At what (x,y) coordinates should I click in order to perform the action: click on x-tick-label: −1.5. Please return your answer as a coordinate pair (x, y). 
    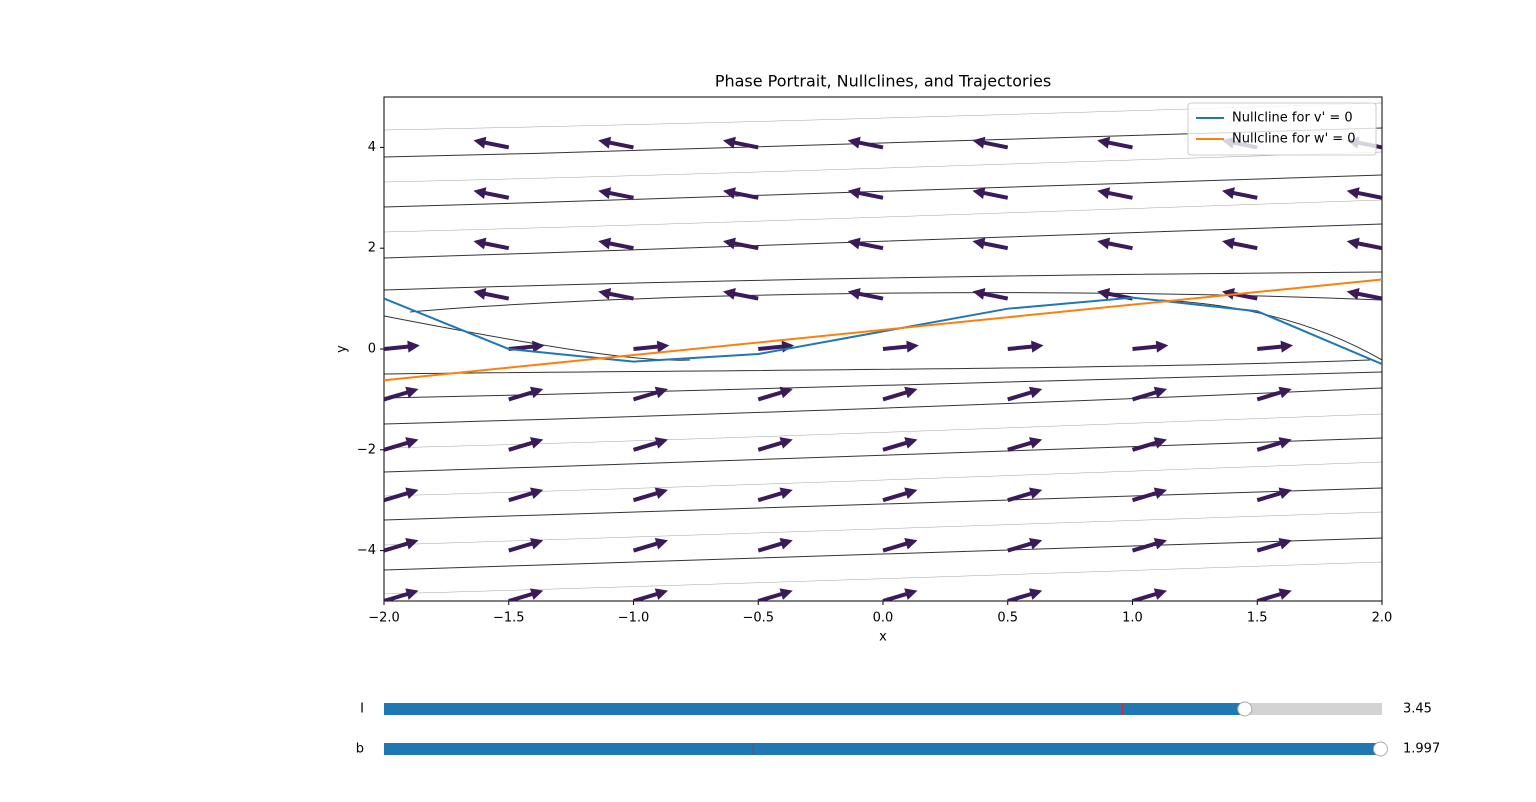
    Looking at the image, I should click on (509, 618).